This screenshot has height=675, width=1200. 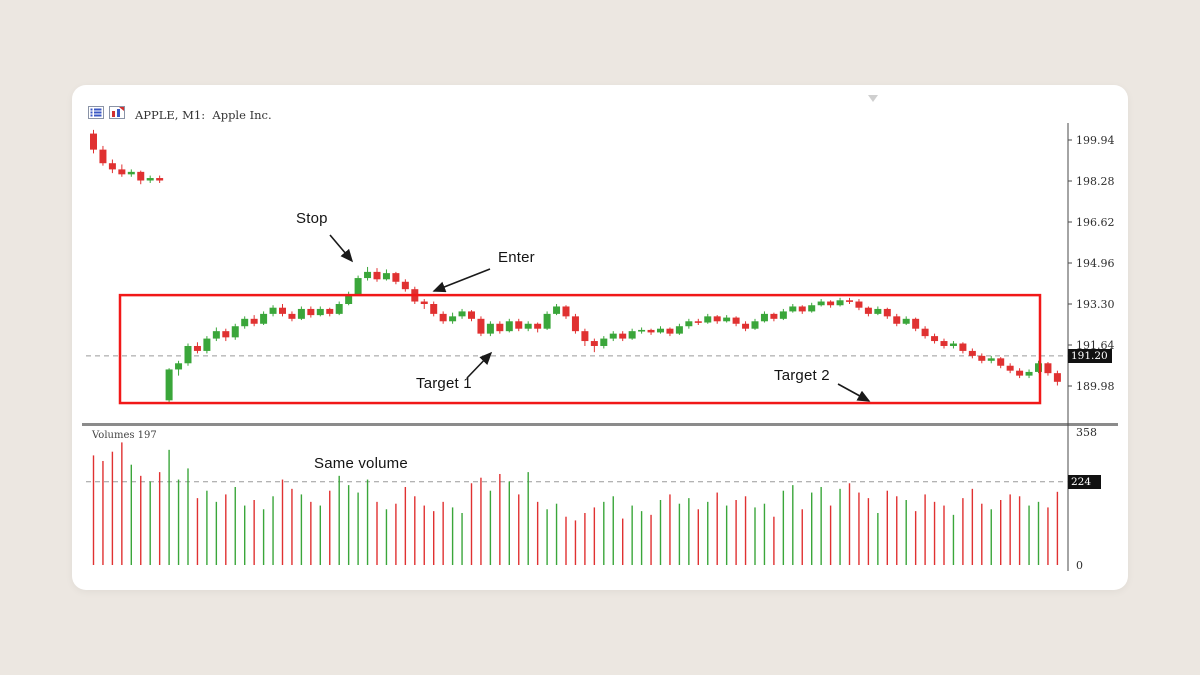 I want to click on volume-max-label: 358, so click(x=1086, y=432).